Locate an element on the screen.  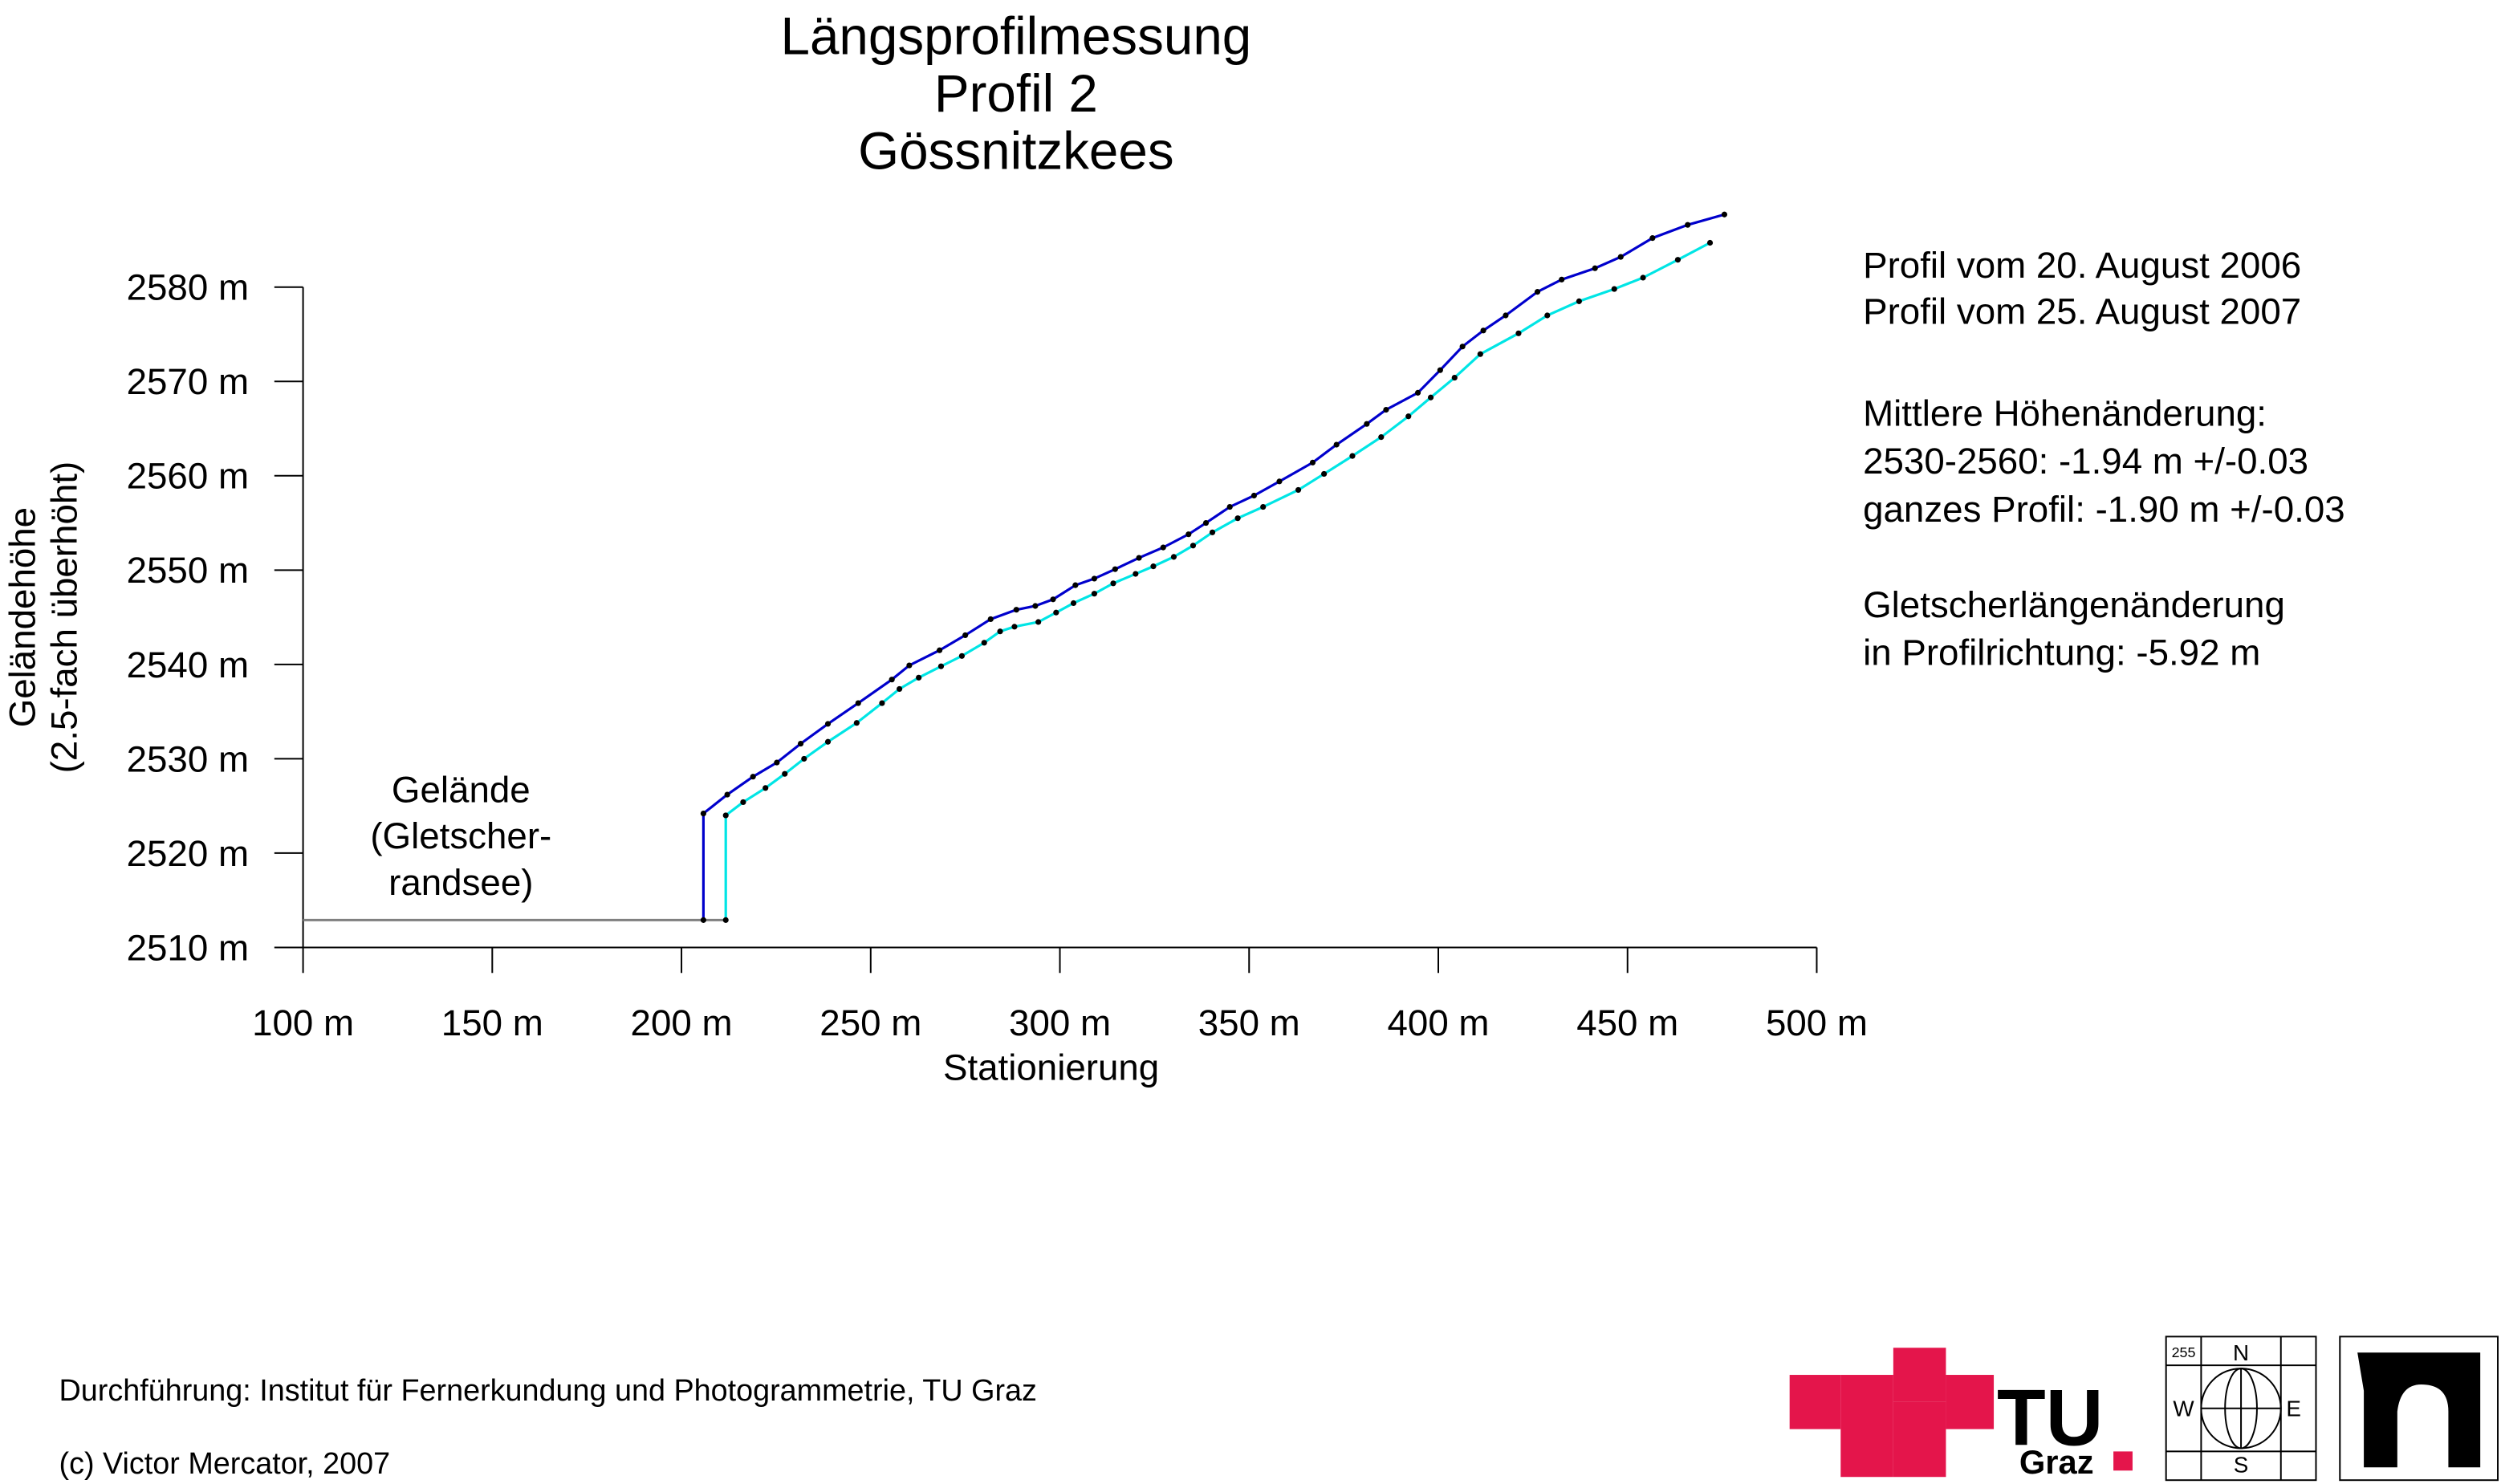
footer-text: (c) Victor Mercator, 2007 is located at coordinates (225, 1463).